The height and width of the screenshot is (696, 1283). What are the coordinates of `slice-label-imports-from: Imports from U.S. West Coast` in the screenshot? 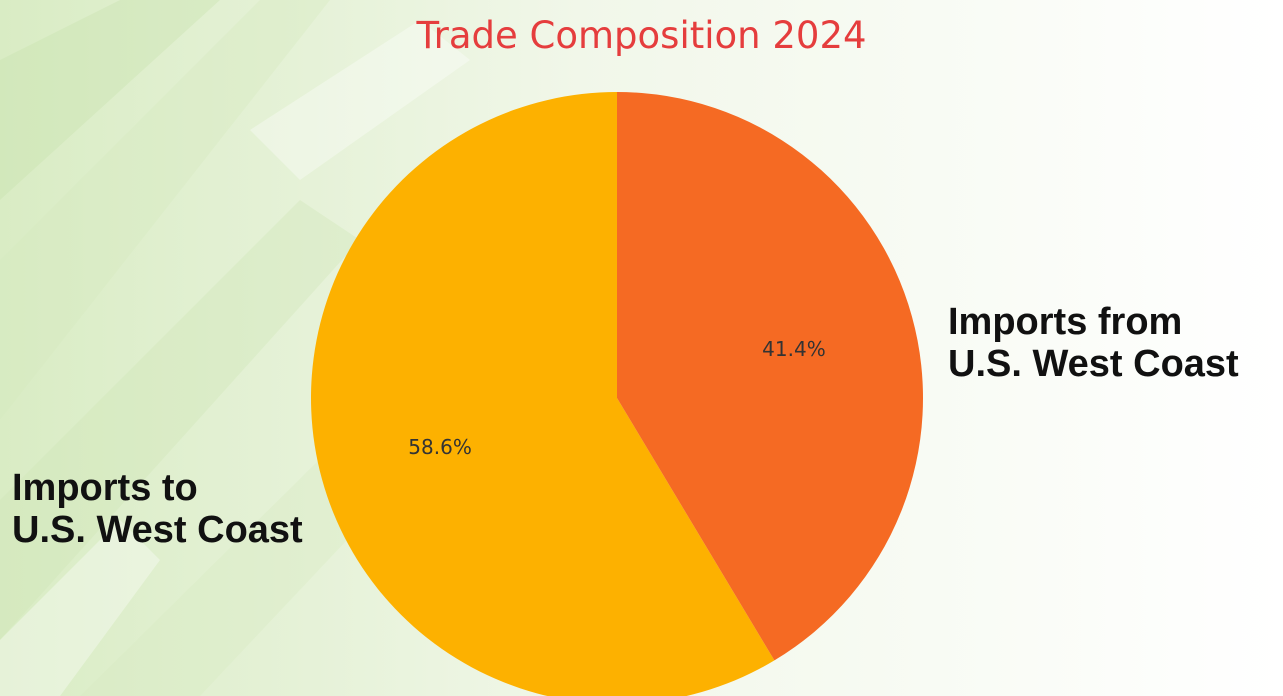 It's located at (1093, 343).